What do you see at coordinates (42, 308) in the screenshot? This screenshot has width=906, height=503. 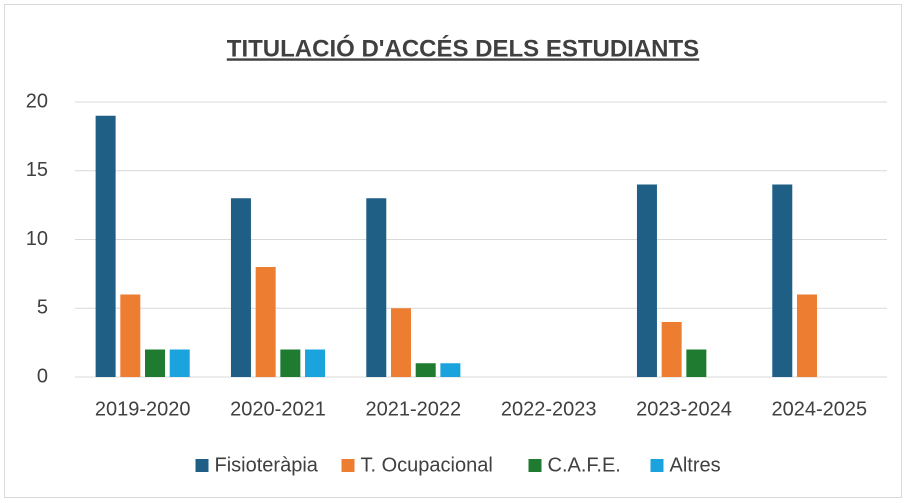 I see `y-tick-label: 5` at bounding box center [42, 308].